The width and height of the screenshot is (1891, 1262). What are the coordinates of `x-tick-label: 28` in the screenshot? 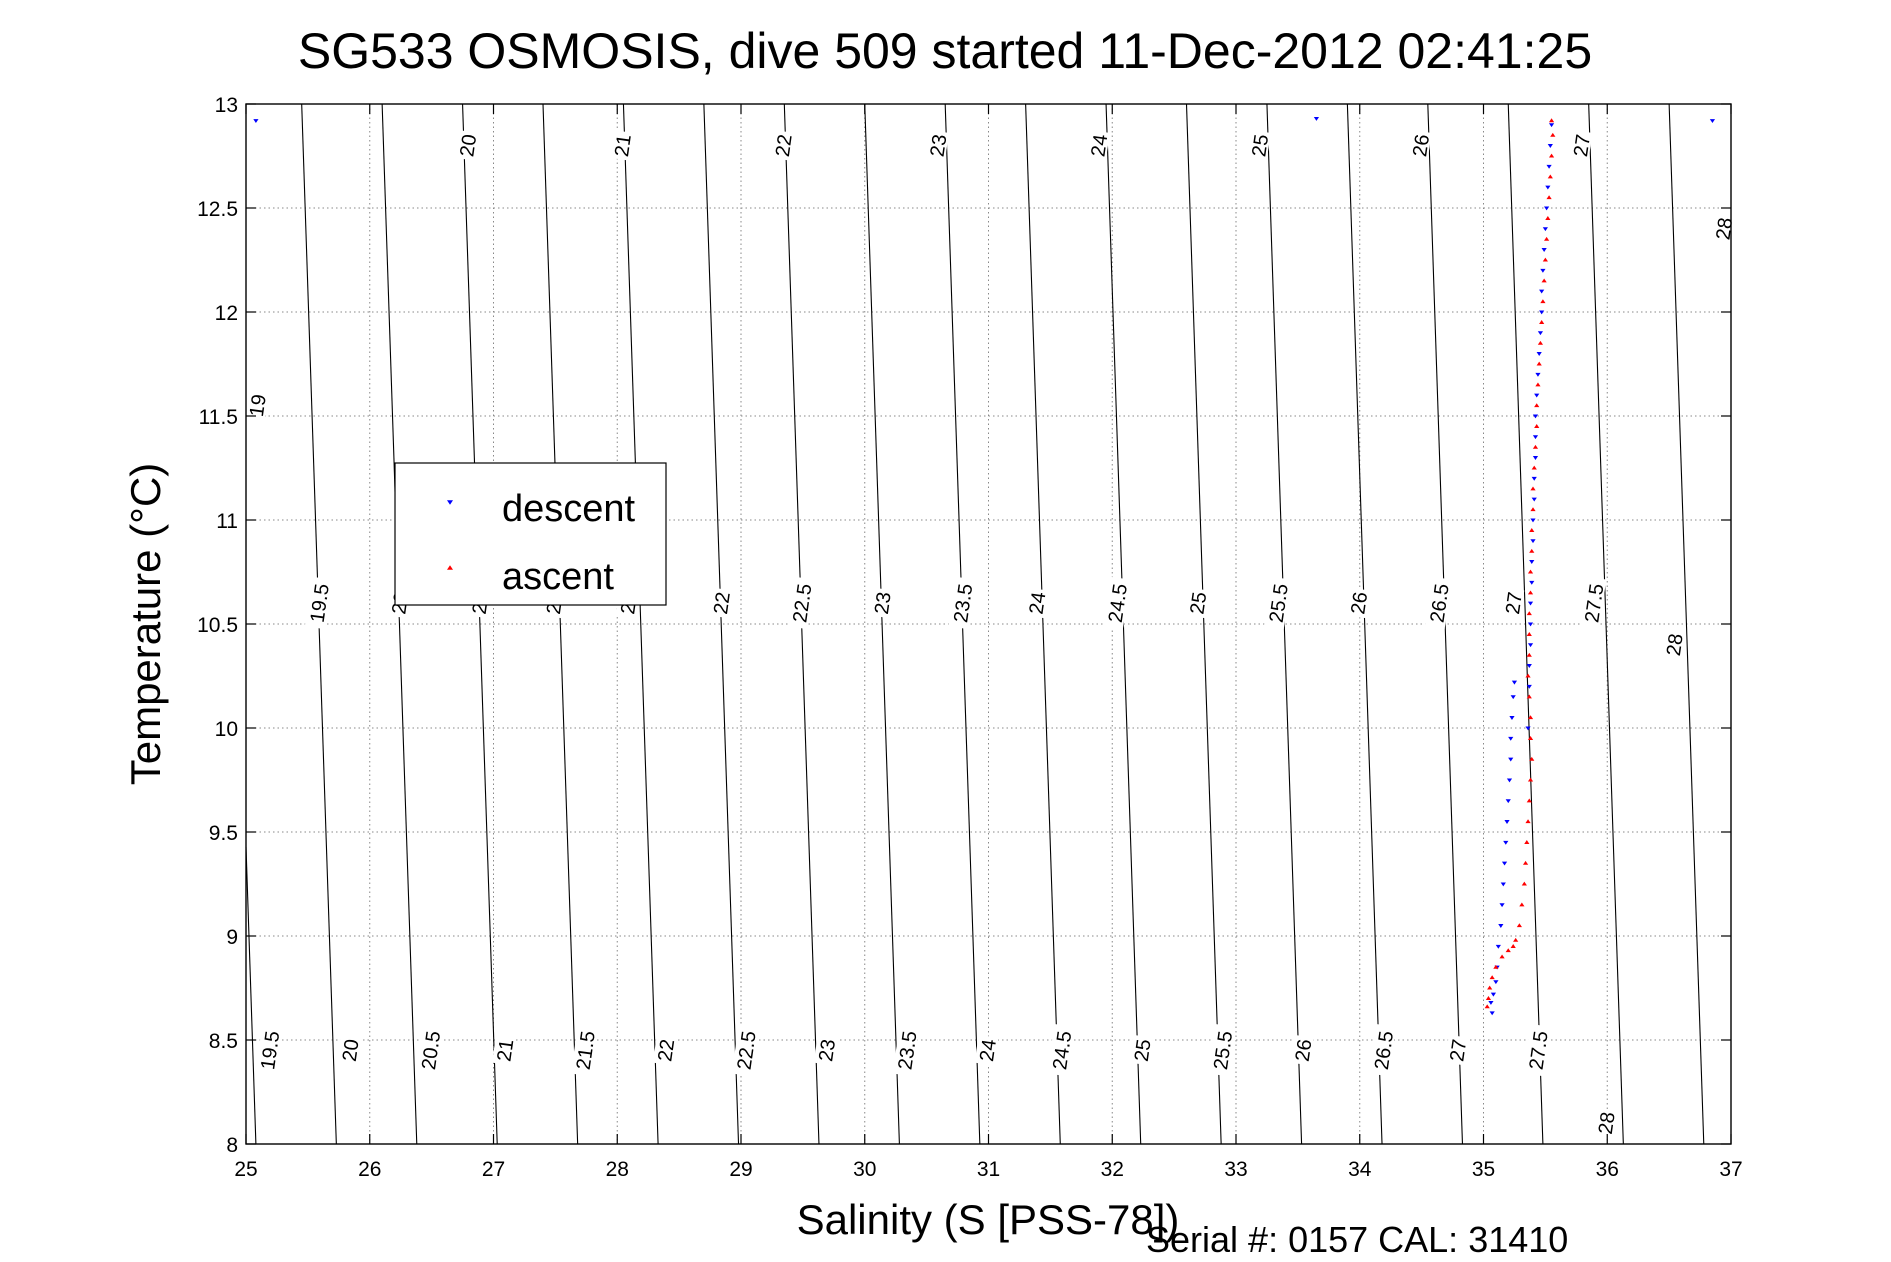 It's located at (617, 1169).